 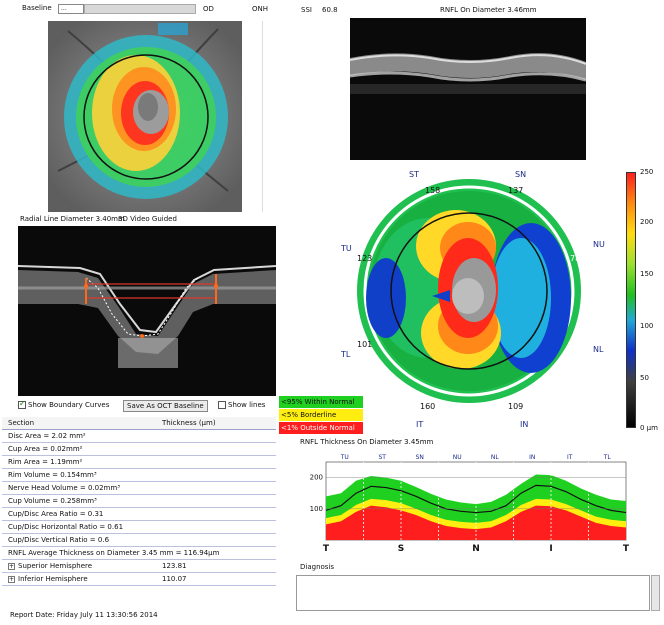 I want to click on baseline-label: Baseline, so click(x=37, y=8).